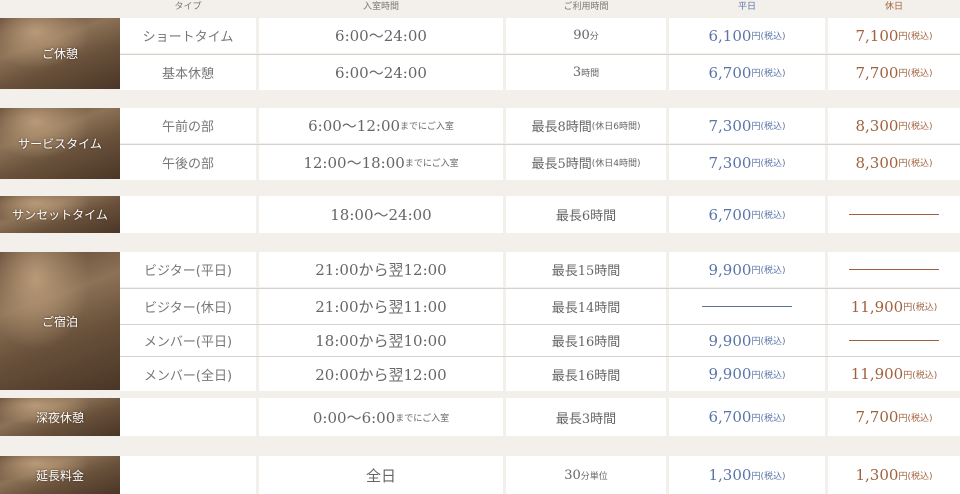  Describe the element at coordinates (561, 164) in the screenshot. I see `usage-time: 最長5時間` at that location.